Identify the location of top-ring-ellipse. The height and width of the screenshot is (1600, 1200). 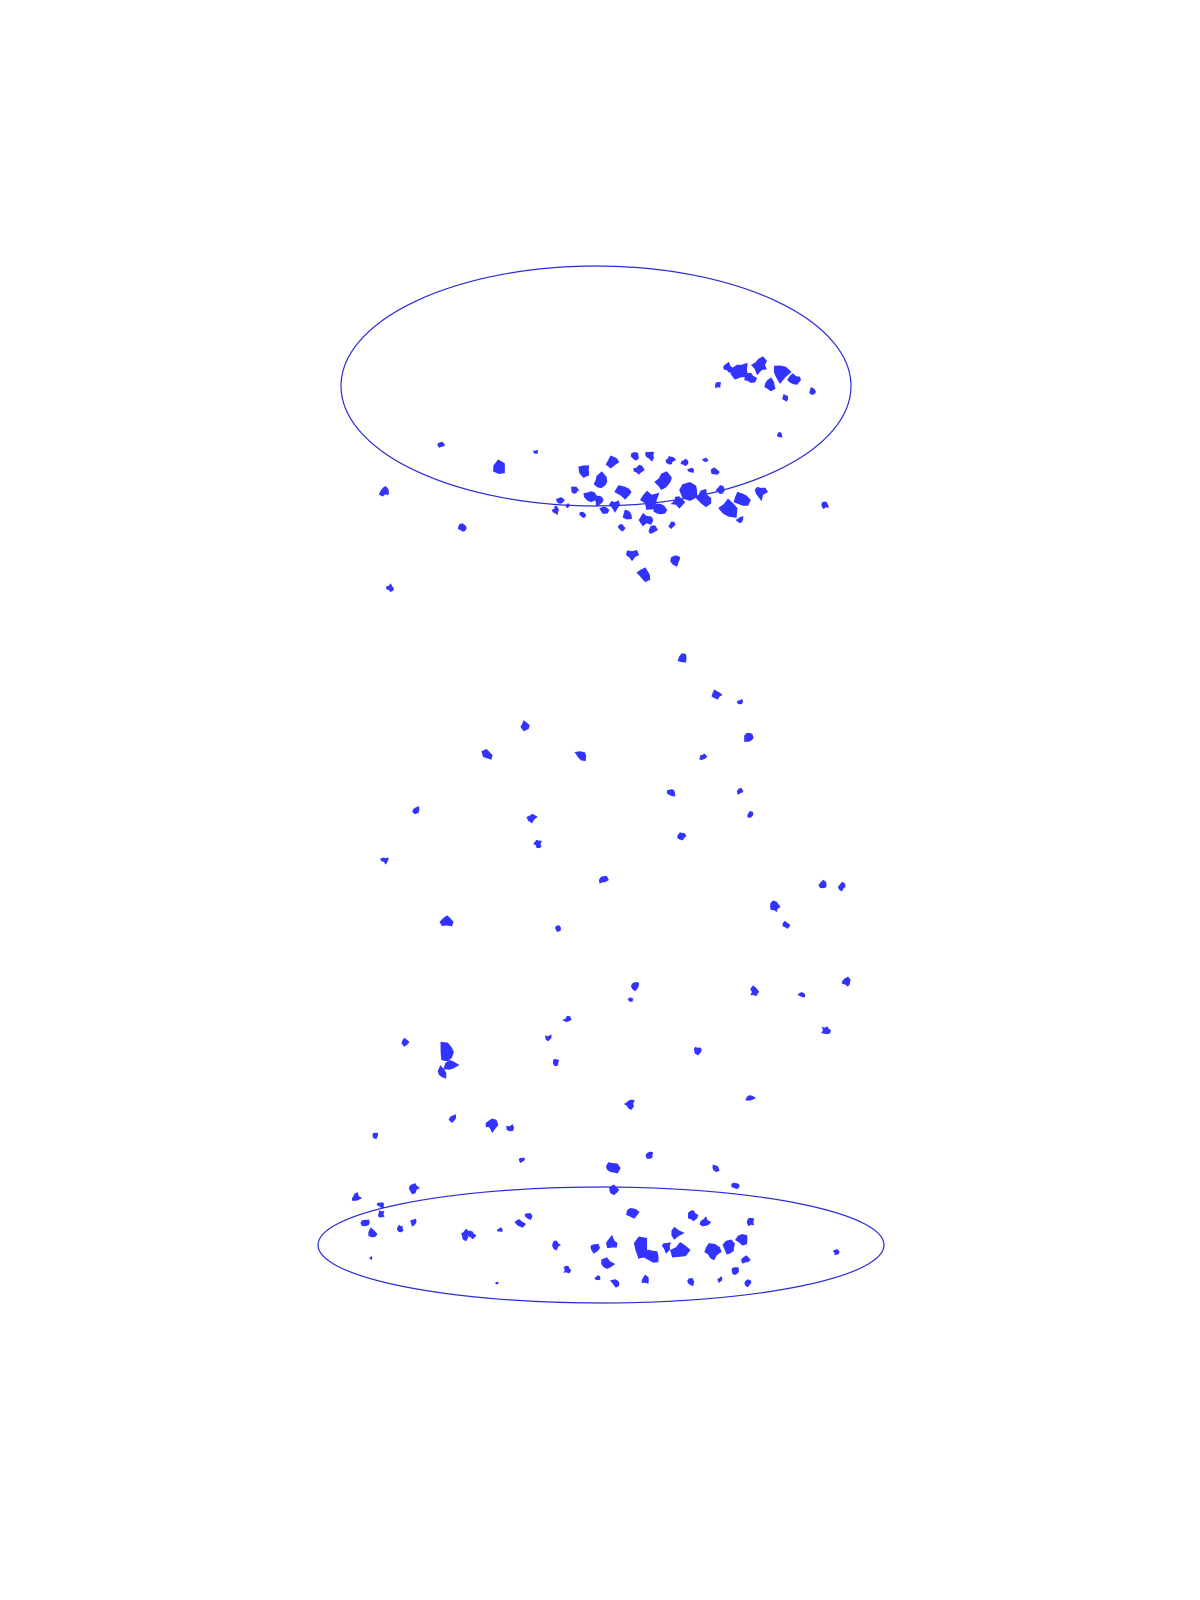
(596, 386).